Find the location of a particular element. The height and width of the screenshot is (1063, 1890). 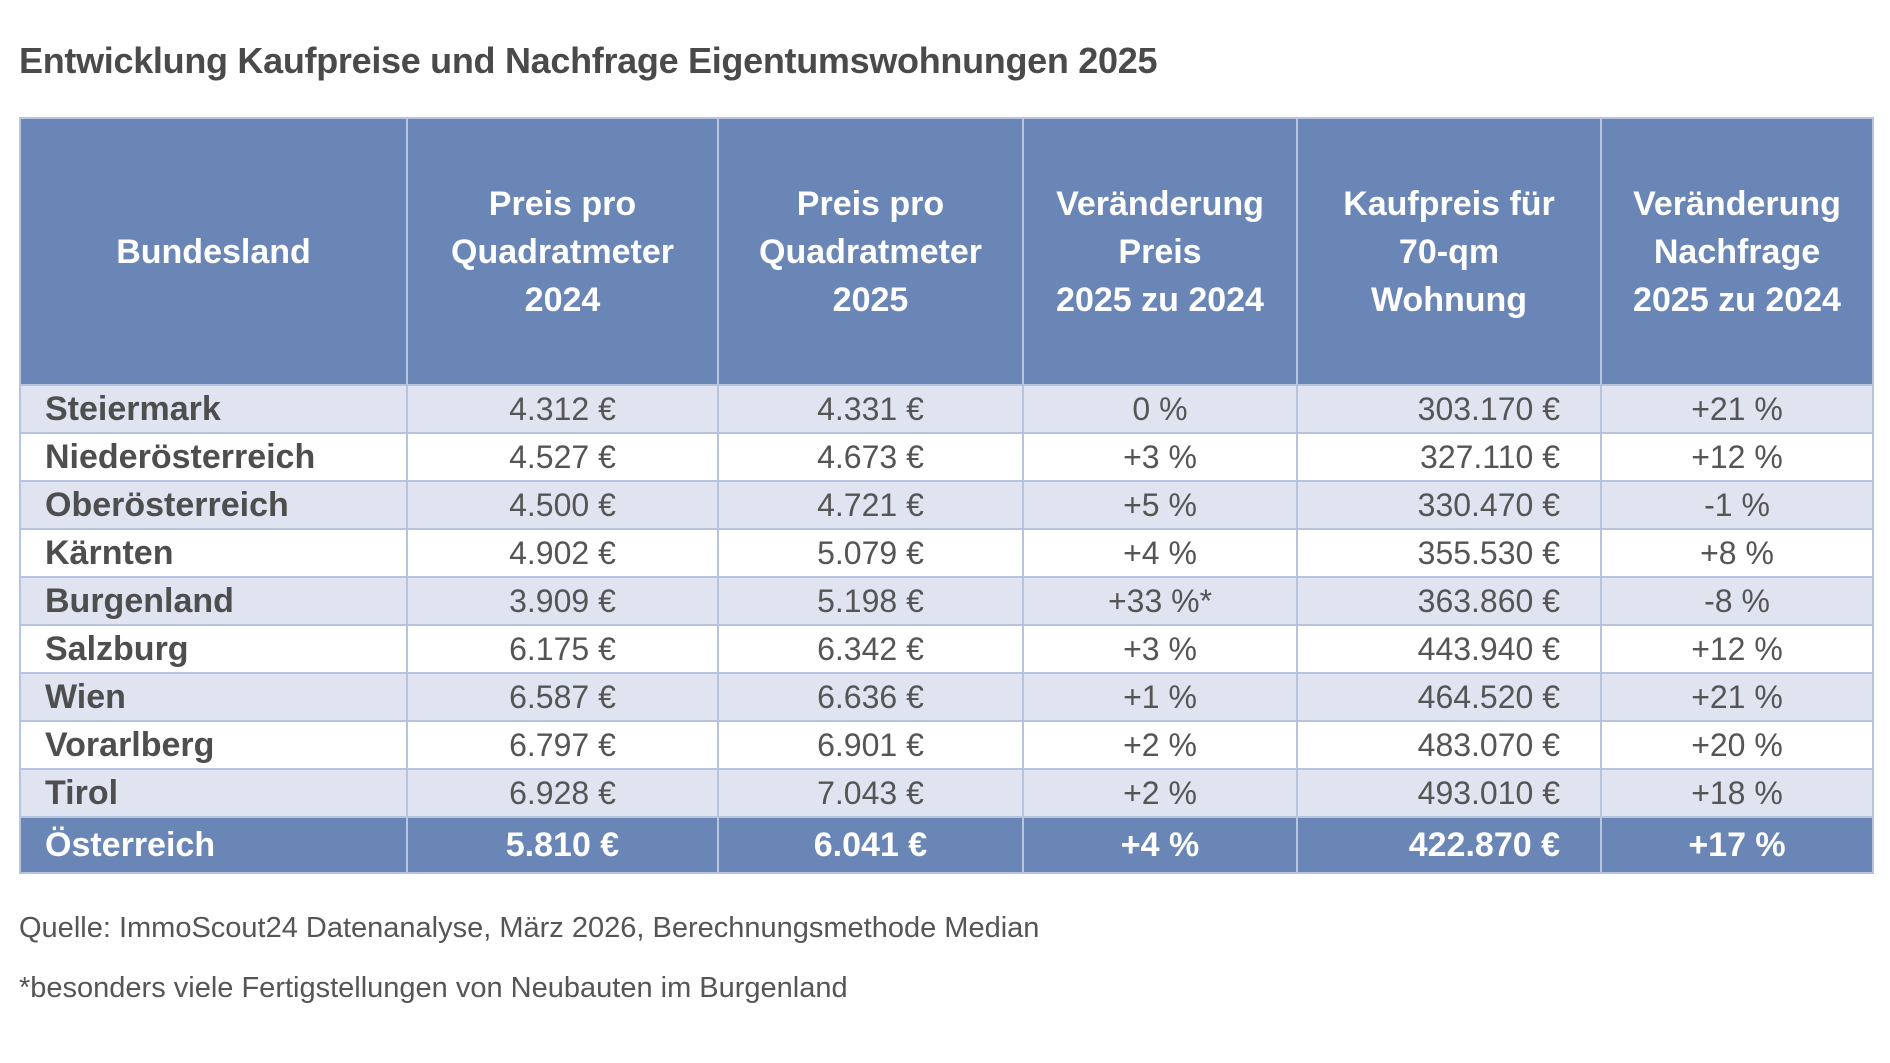

region-cell: Kärnten is located at coordinates (213, 553).